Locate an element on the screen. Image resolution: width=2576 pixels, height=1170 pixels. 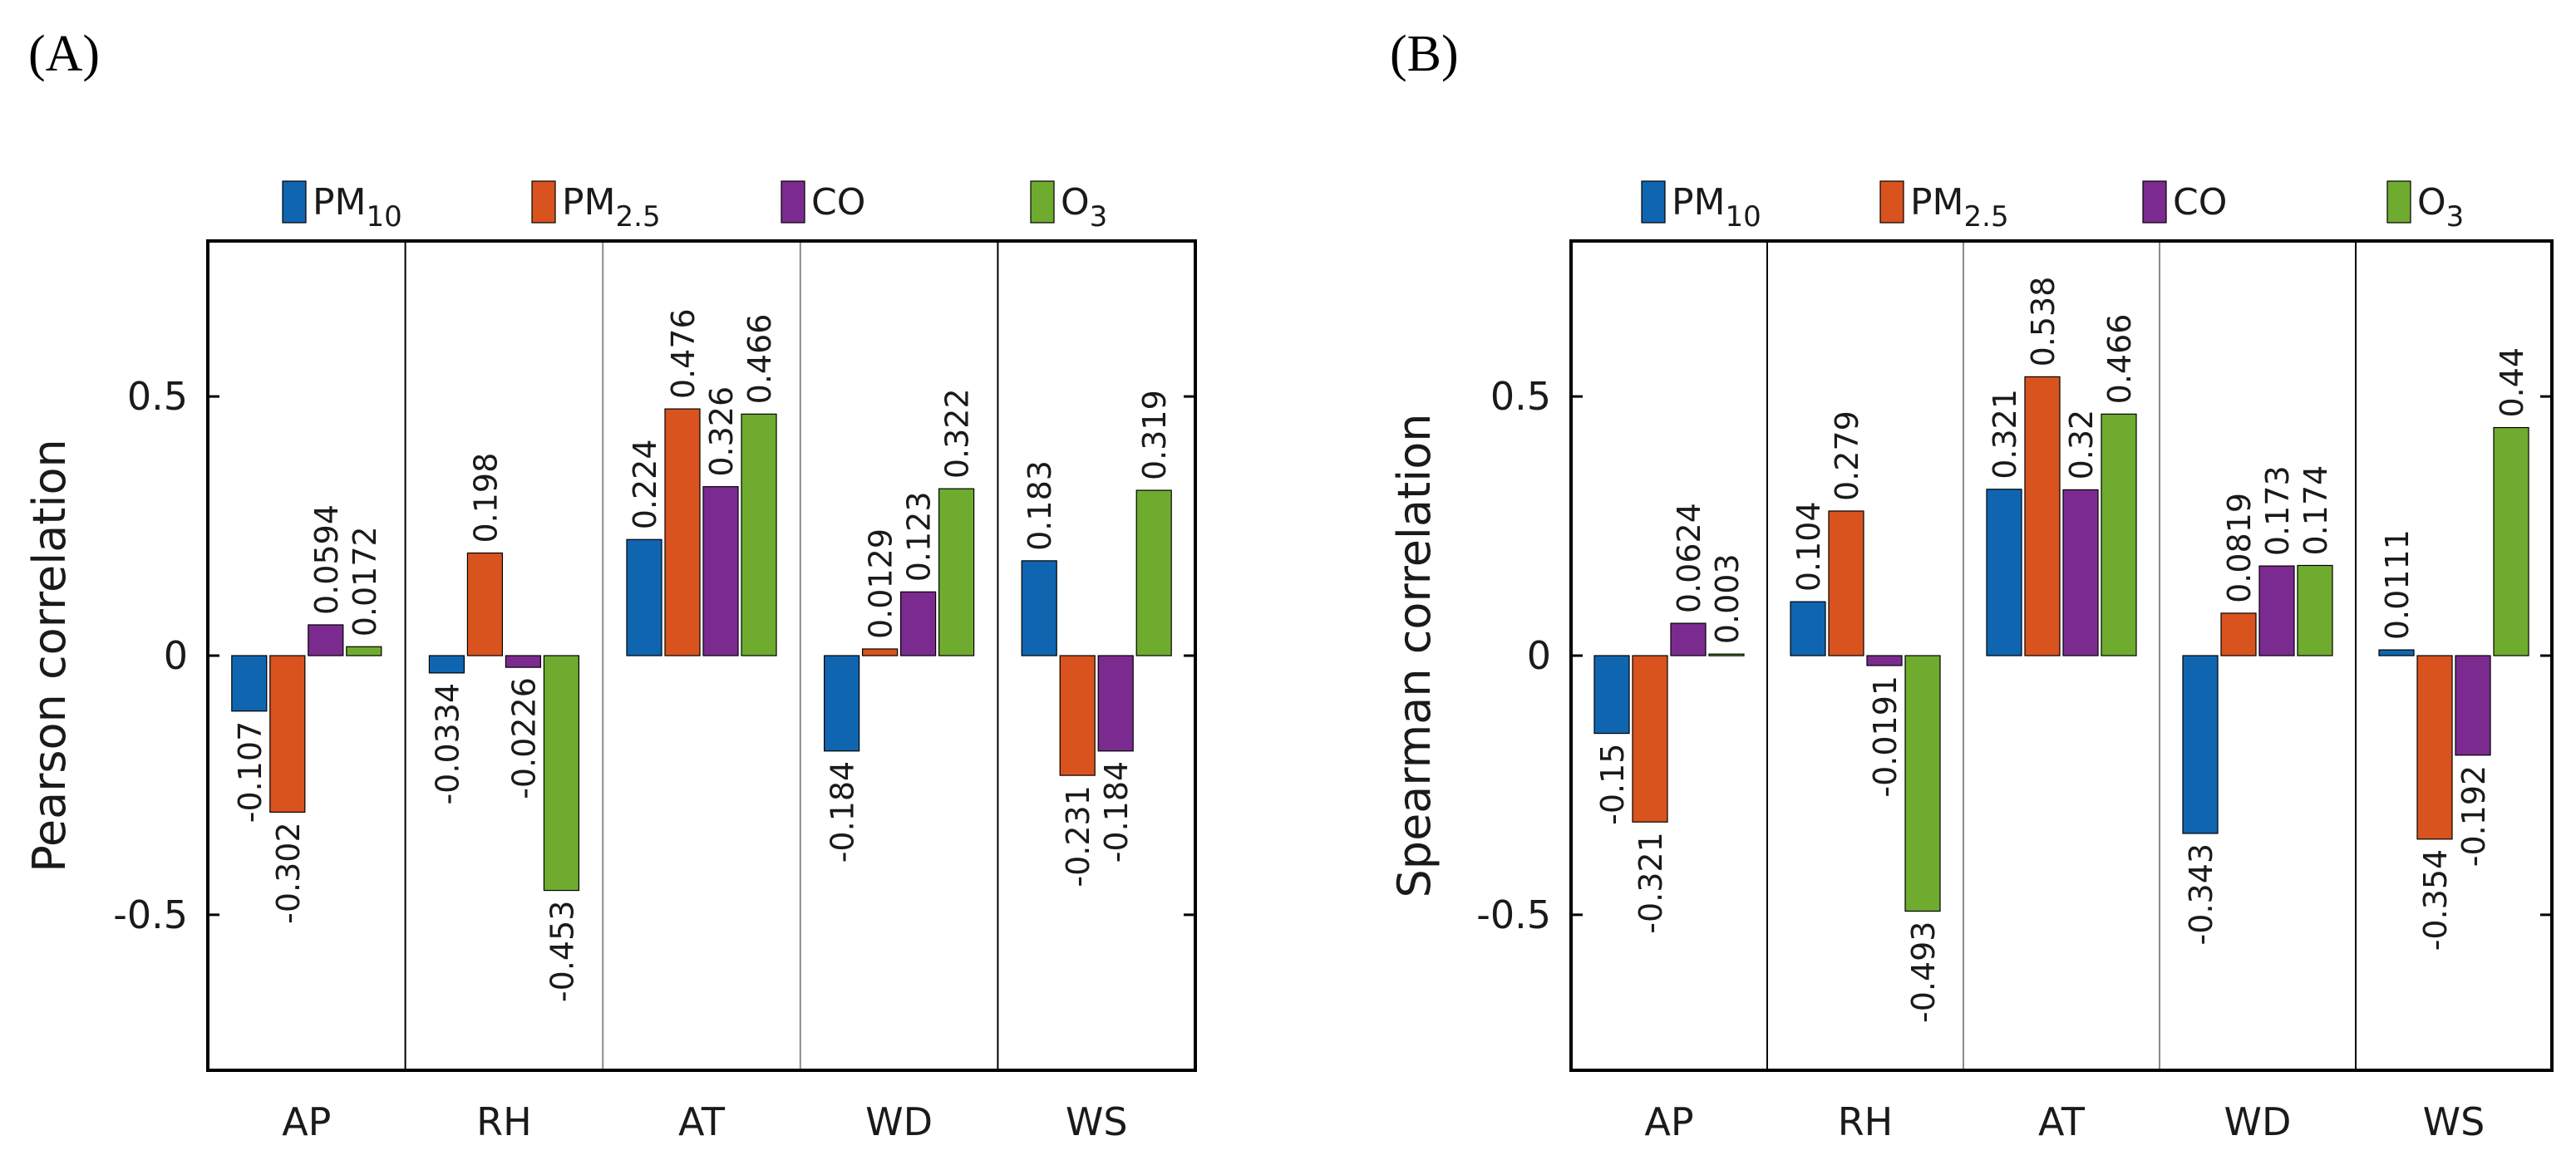
panel-b-data-label: -0.0191 is located at coordinates (1885, 737).